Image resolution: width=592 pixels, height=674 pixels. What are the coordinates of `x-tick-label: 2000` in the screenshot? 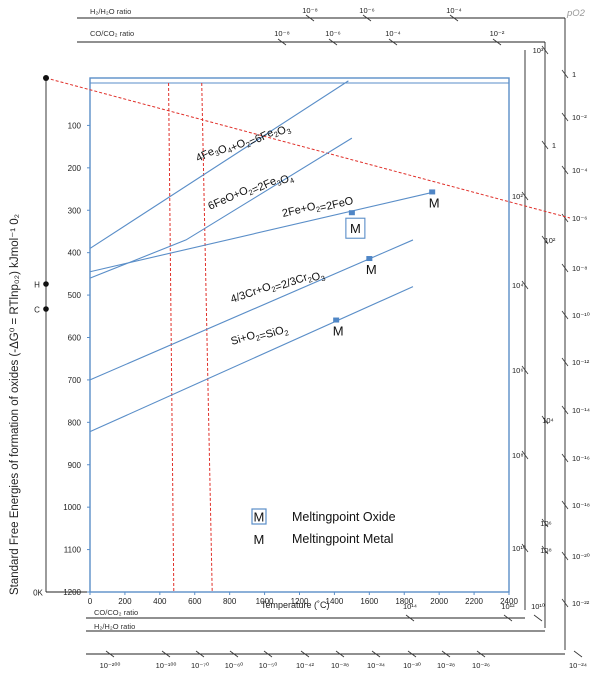 It's located at (439, 601).